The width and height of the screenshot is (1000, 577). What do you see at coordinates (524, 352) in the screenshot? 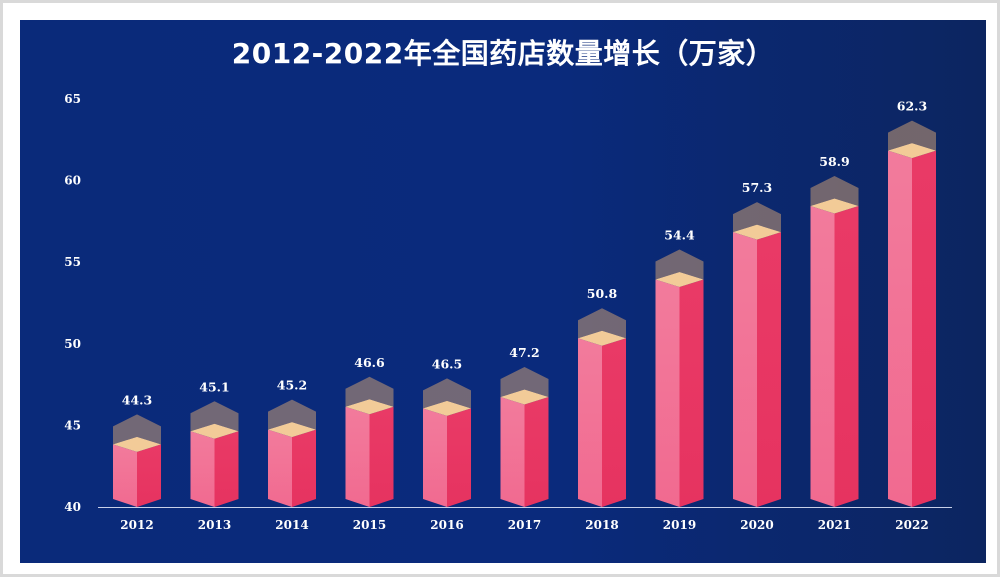
I see `data-label: 47.2` at bounding box center [524, 352].